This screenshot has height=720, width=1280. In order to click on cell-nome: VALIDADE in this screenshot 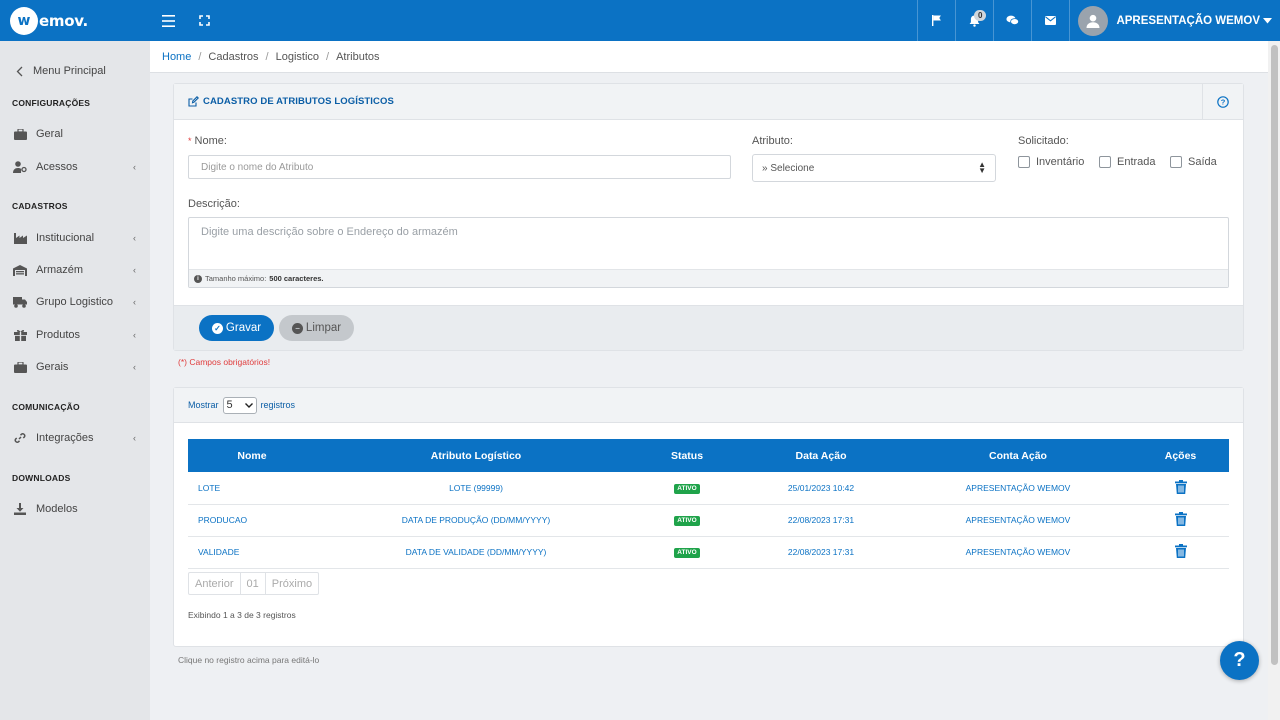, I will do `click(252, 552)`.